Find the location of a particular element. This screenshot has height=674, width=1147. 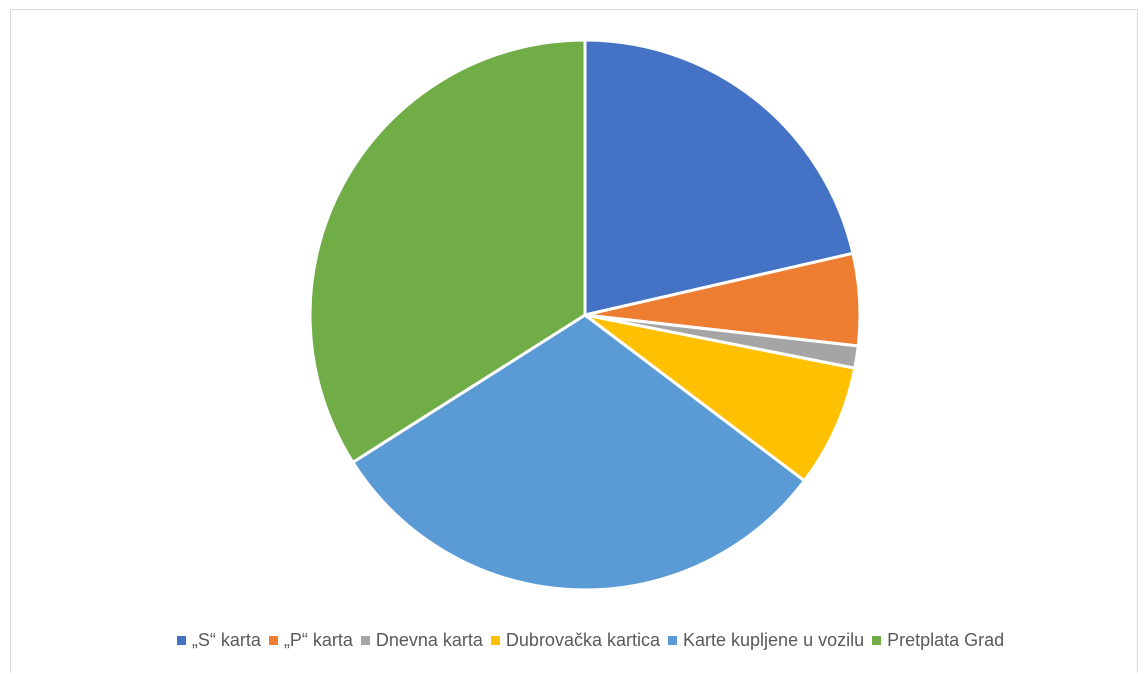

legend-swatch-p-karta is located at coordinates (273, 640).